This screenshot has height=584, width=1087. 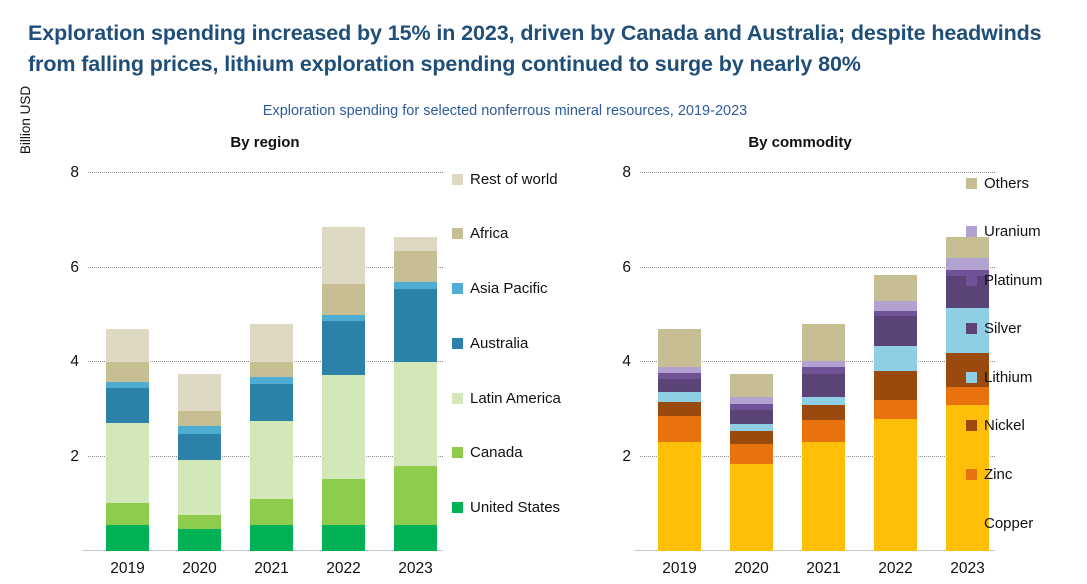 I want to click on legend-item-lithium: Lithium, so click(x=1004, y=377).